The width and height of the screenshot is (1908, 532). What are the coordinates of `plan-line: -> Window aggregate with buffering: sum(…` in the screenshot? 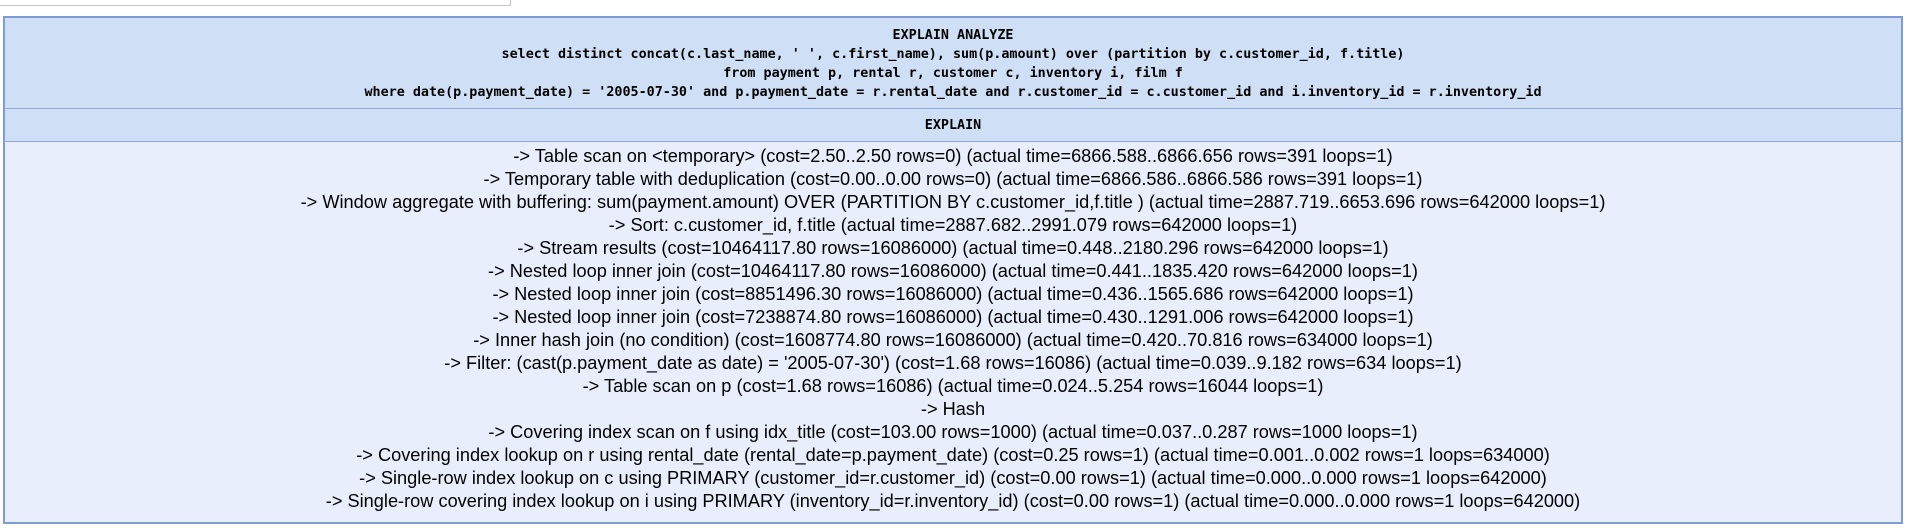 It's located at (953, 202).